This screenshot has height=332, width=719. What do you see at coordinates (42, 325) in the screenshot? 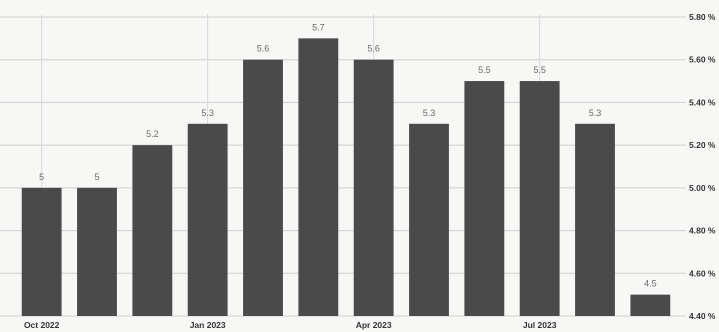
I see `x-tick-label: Oct 2022` at bounding box center [42, 325].